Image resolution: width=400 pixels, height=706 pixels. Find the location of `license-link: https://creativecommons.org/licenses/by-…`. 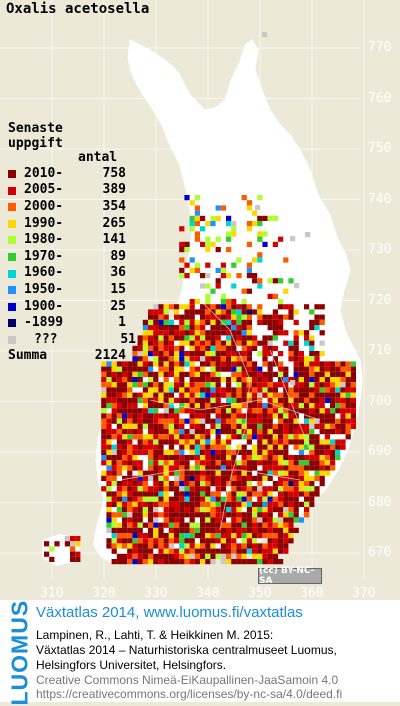

license-link: https://creativecommons.org/licenses/by-… is located at coordinates (189, 694).